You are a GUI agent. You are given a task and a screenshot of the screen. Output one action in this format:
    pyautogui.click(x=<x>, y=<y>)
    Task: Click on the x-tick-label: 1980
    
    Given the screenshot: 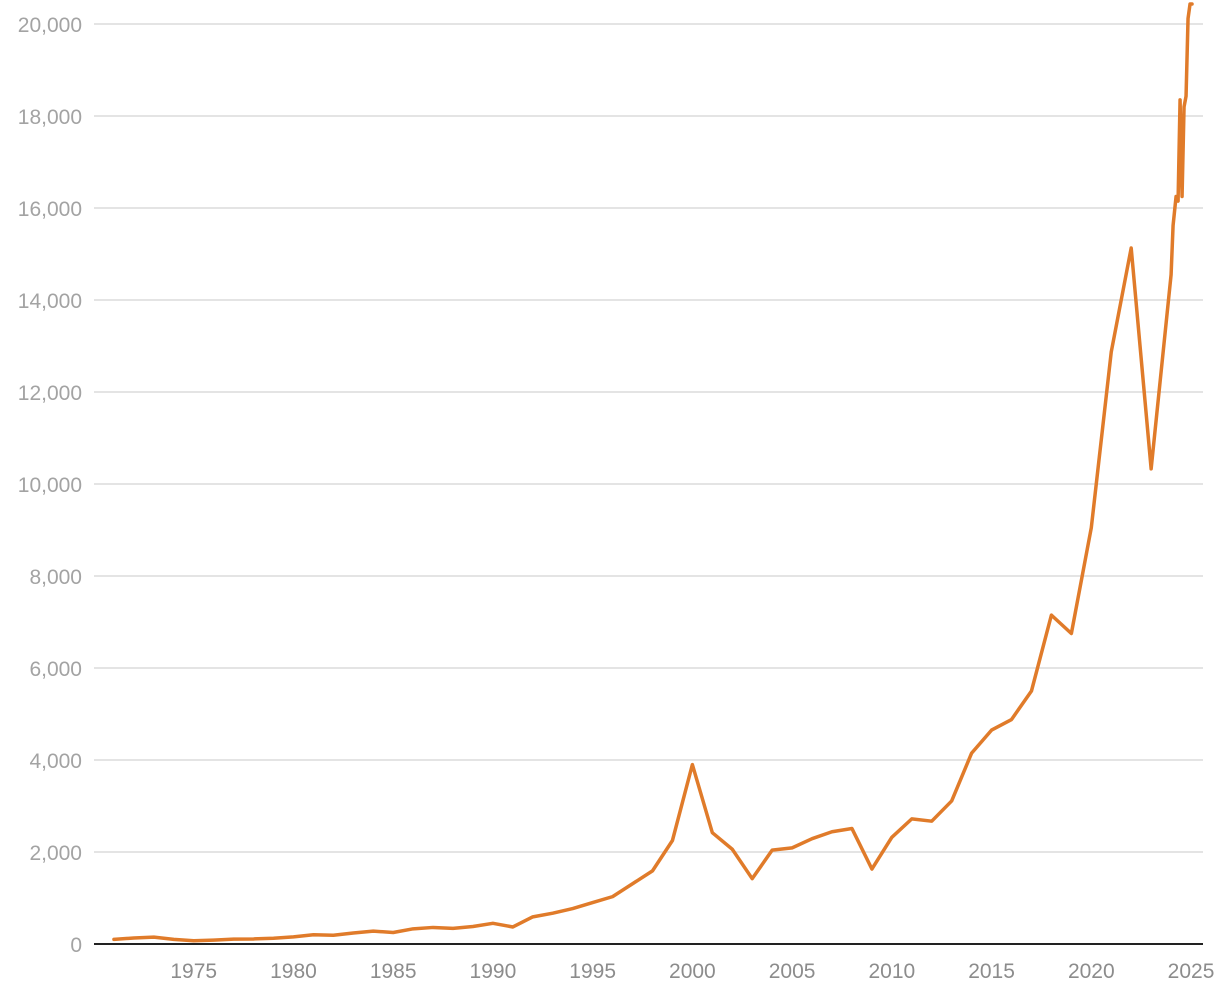 What is the action you would take?
    pyautogui.click(x=293, y=971)
    